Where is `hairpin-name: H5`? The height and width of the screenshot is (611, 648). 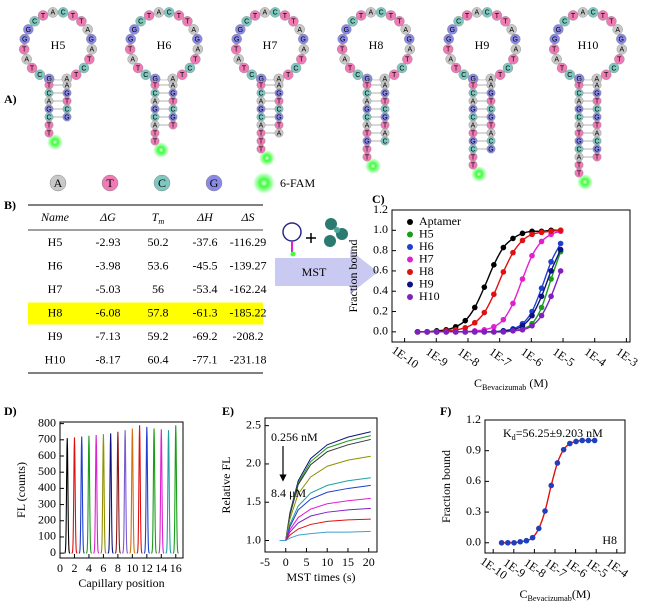 hairpin-name: H5 is located at coordinates (58, 45).